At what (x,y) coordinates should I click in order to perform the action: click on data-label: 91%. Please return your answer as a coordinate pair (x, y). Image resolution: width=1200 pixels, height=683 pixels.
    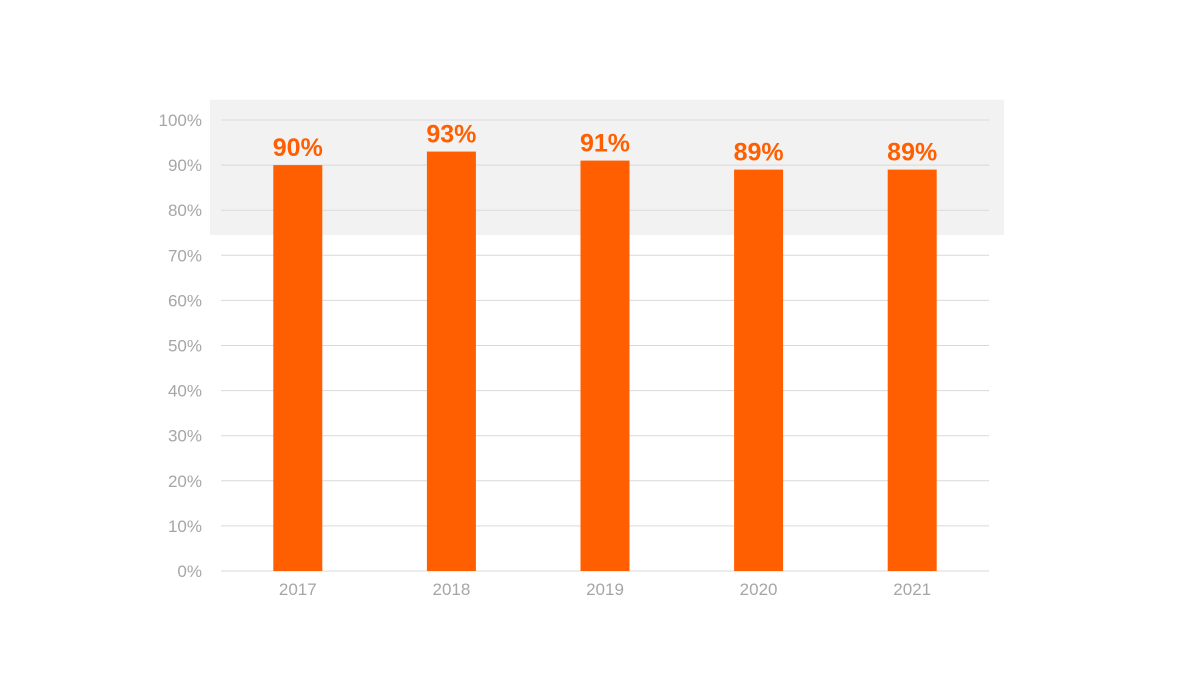
    Looking at the image, I should click on (605, 144).